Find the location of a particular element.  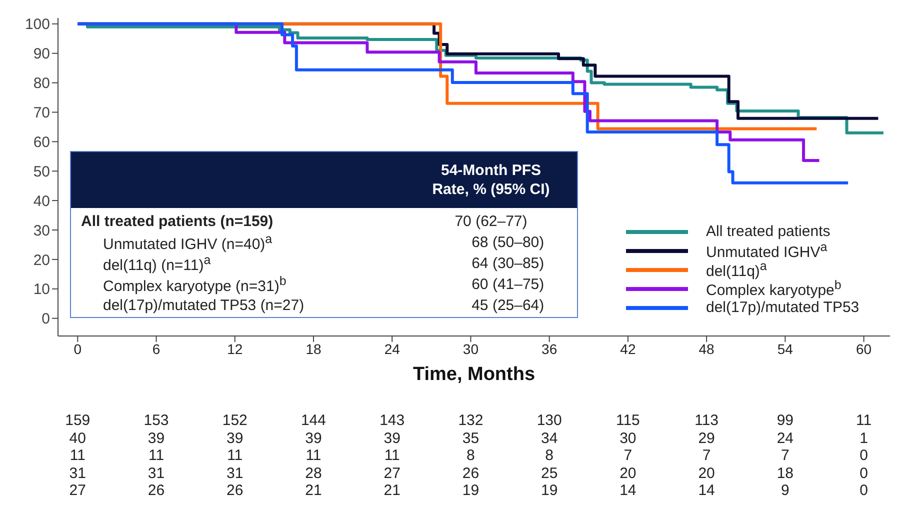

x-tick-label: 12 is located at coordinates (235, 348).